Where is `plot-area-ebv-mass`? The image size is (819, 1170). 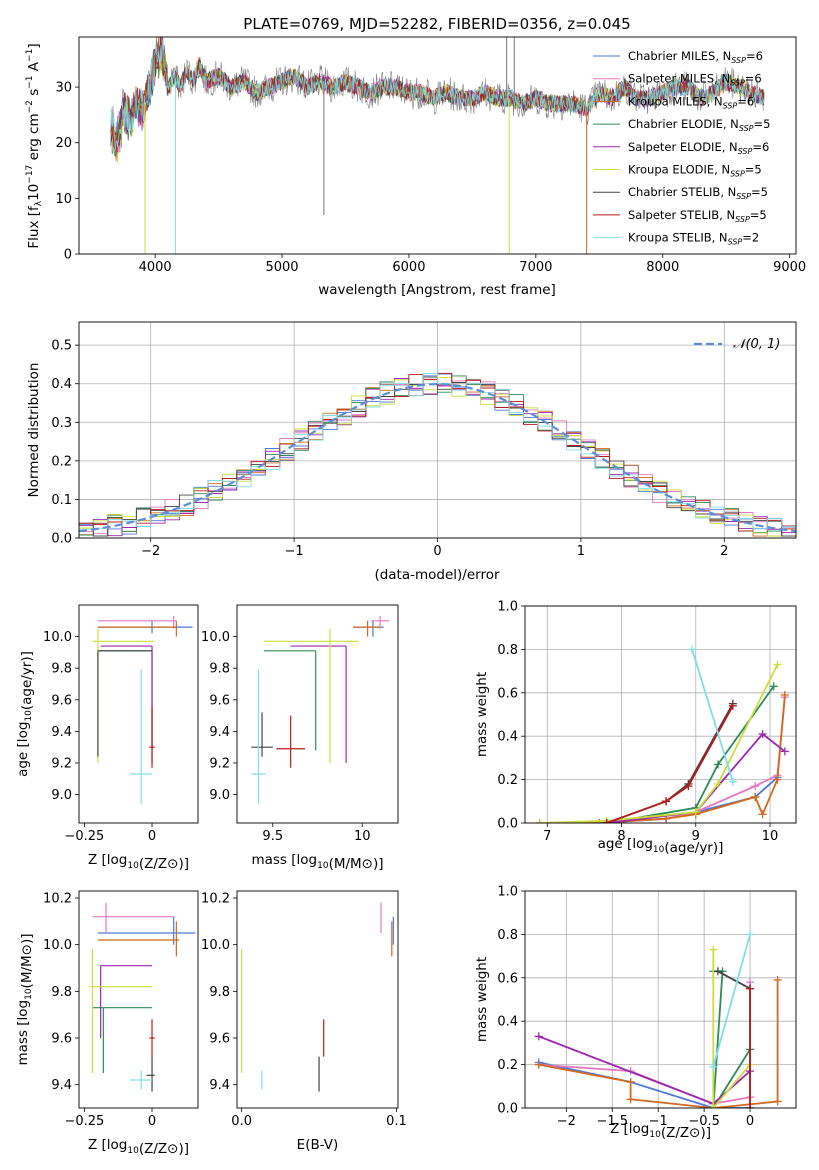 plot-area-ebv-mass is located at coordinates (317, 997).